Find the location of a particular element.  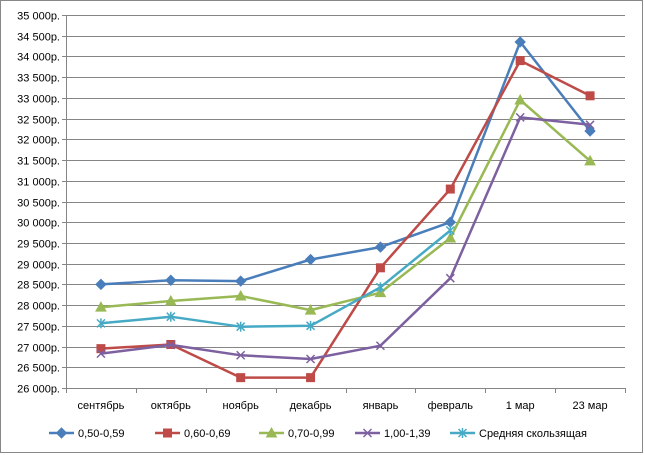

legend-item-2: 0,60-0,69 is located at coordinates (192, 434).